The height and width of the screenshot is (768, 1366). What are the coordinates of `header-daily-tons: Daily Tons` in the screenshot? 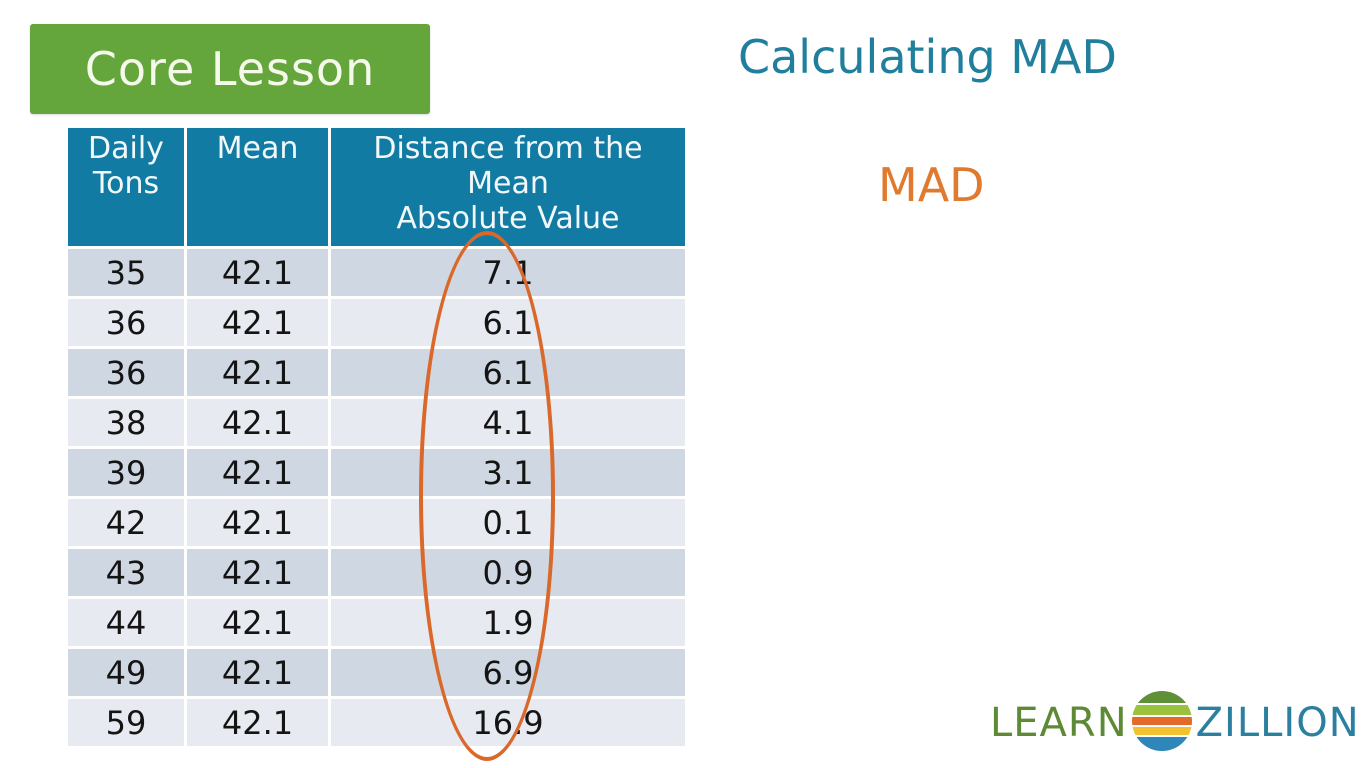 It's located at (127, 188).